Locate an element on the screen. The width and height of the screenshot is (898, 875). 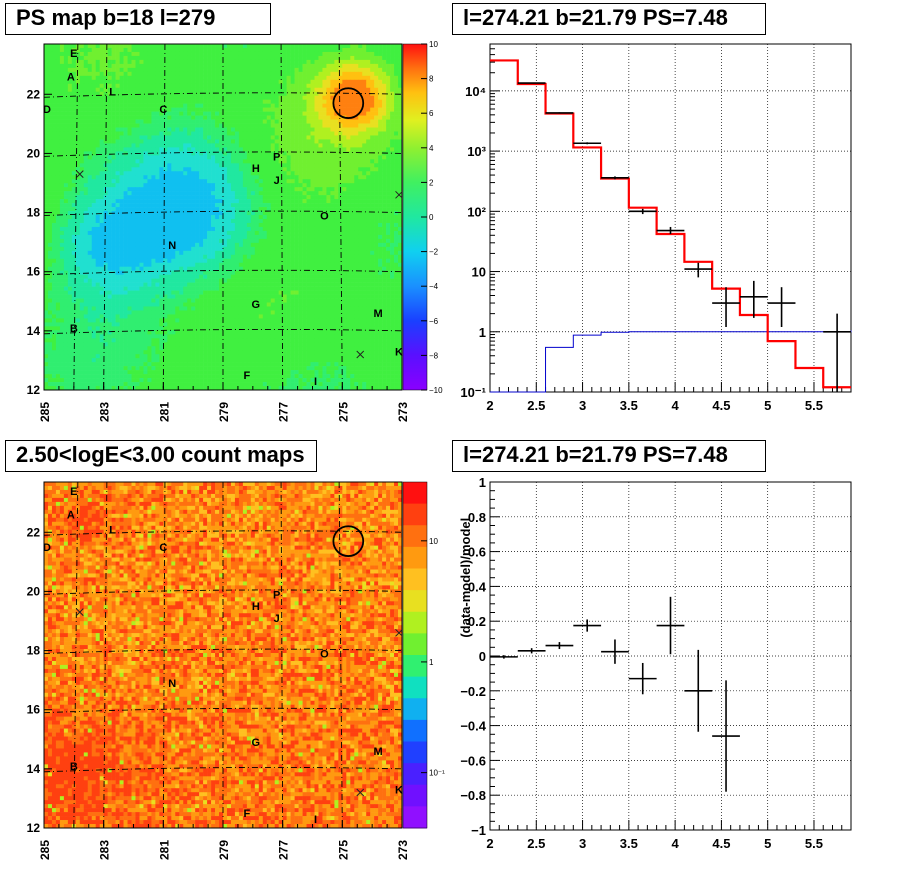
source-label-M: M is located at coordinates (378, 314).